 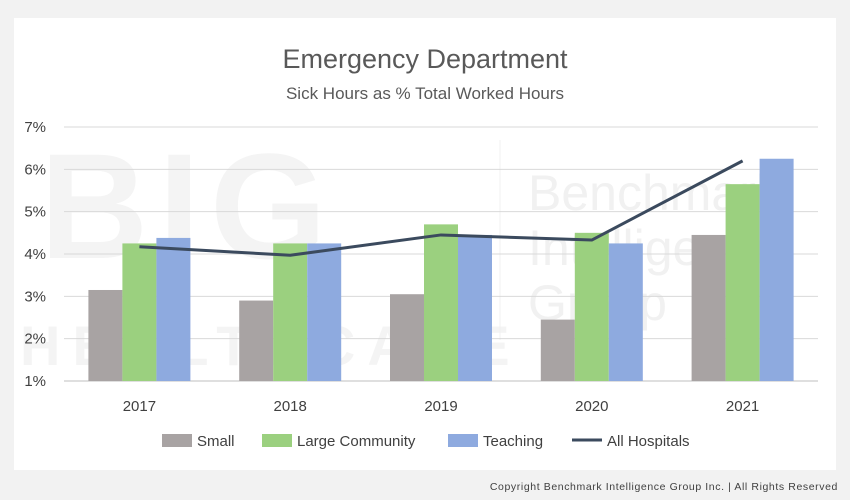 What do you see at coordinates (35, 296) in the screenshot?
I see `y-tick-label: 3%` at bounding box center [35, 296].